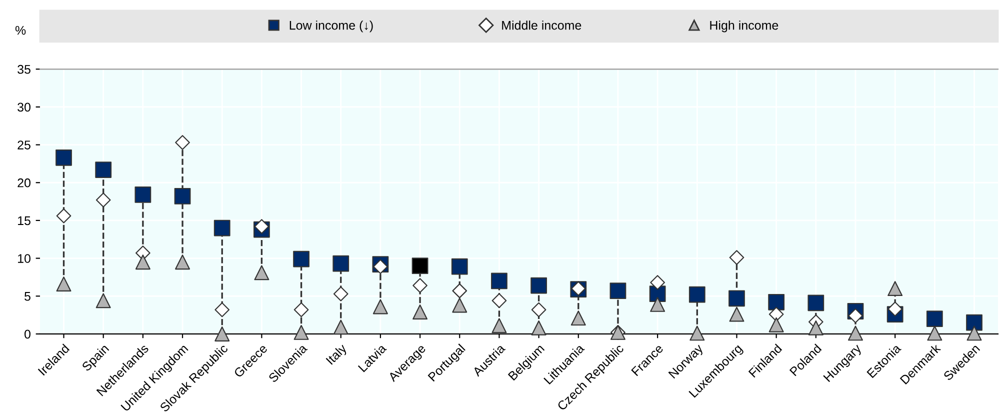 The image size is (1000, 419). What do you see at coordinates (24, 183) in the screenshot?
I see `y-tick-label: 20` at bounding box center [24, 183].